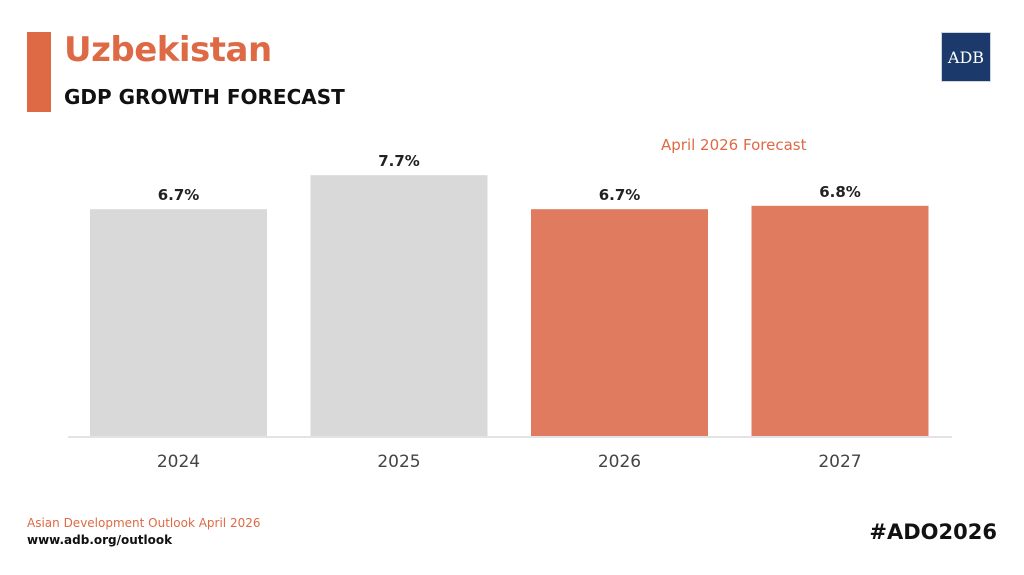 This screenshot has height=575, width=1024. What do you see at coordinates (100, 540) in the screenshot?
I see `footer-url: www.adb.org/outlook` at bounding box center [100, 540].